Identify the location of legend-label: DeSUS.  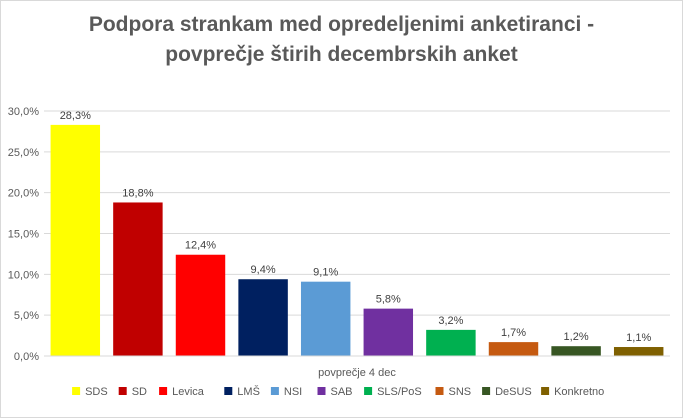
(513, 392).